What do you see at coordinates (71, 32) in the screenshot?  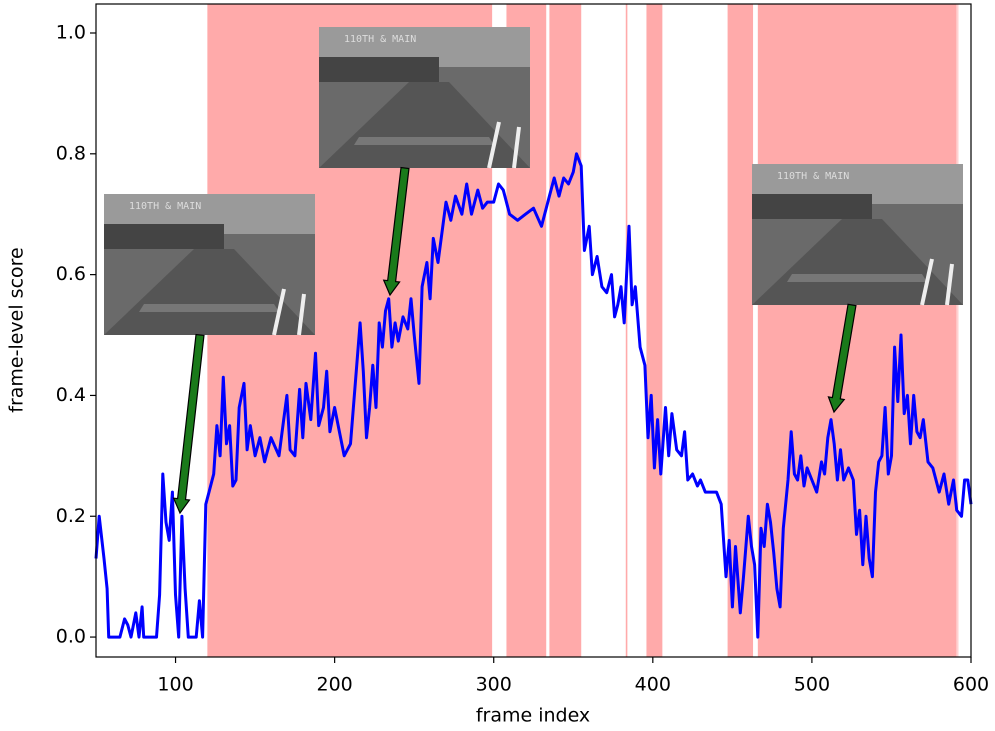 I see `y-tick-label: 1.0` at bounding box center [71, 32].